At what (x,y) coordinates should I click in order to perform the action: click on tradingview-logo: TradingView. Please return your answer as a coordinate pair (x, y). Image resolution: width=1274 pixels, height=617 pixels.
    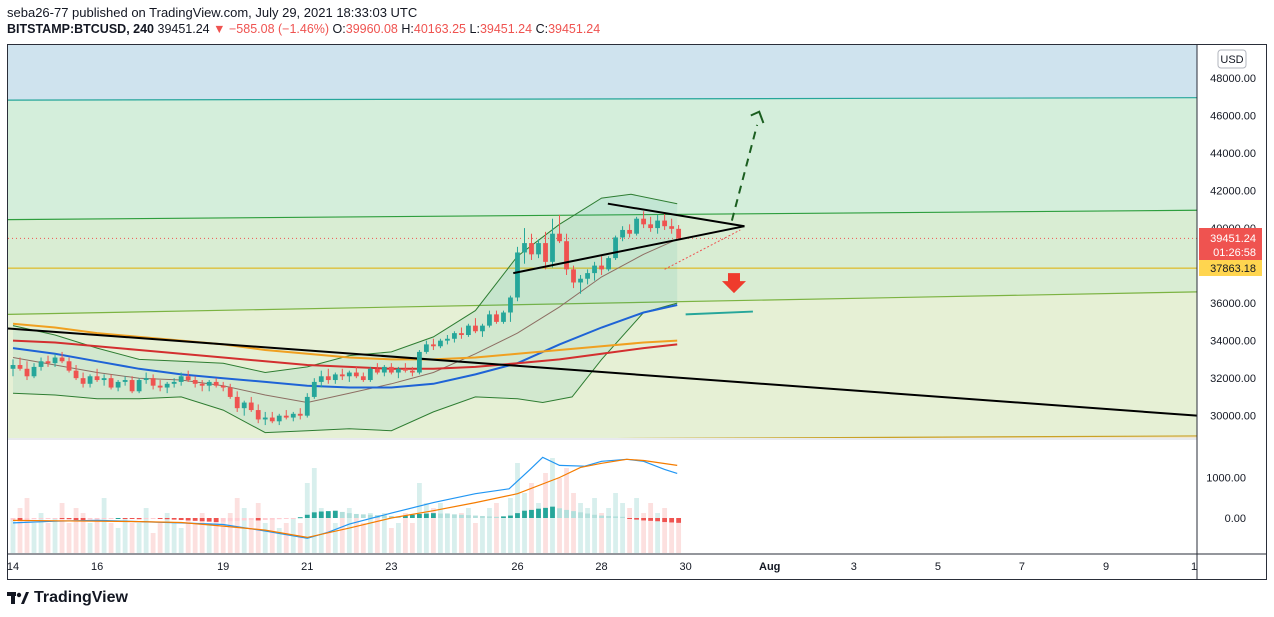
    Looking at the image, I should click on (67, 598).